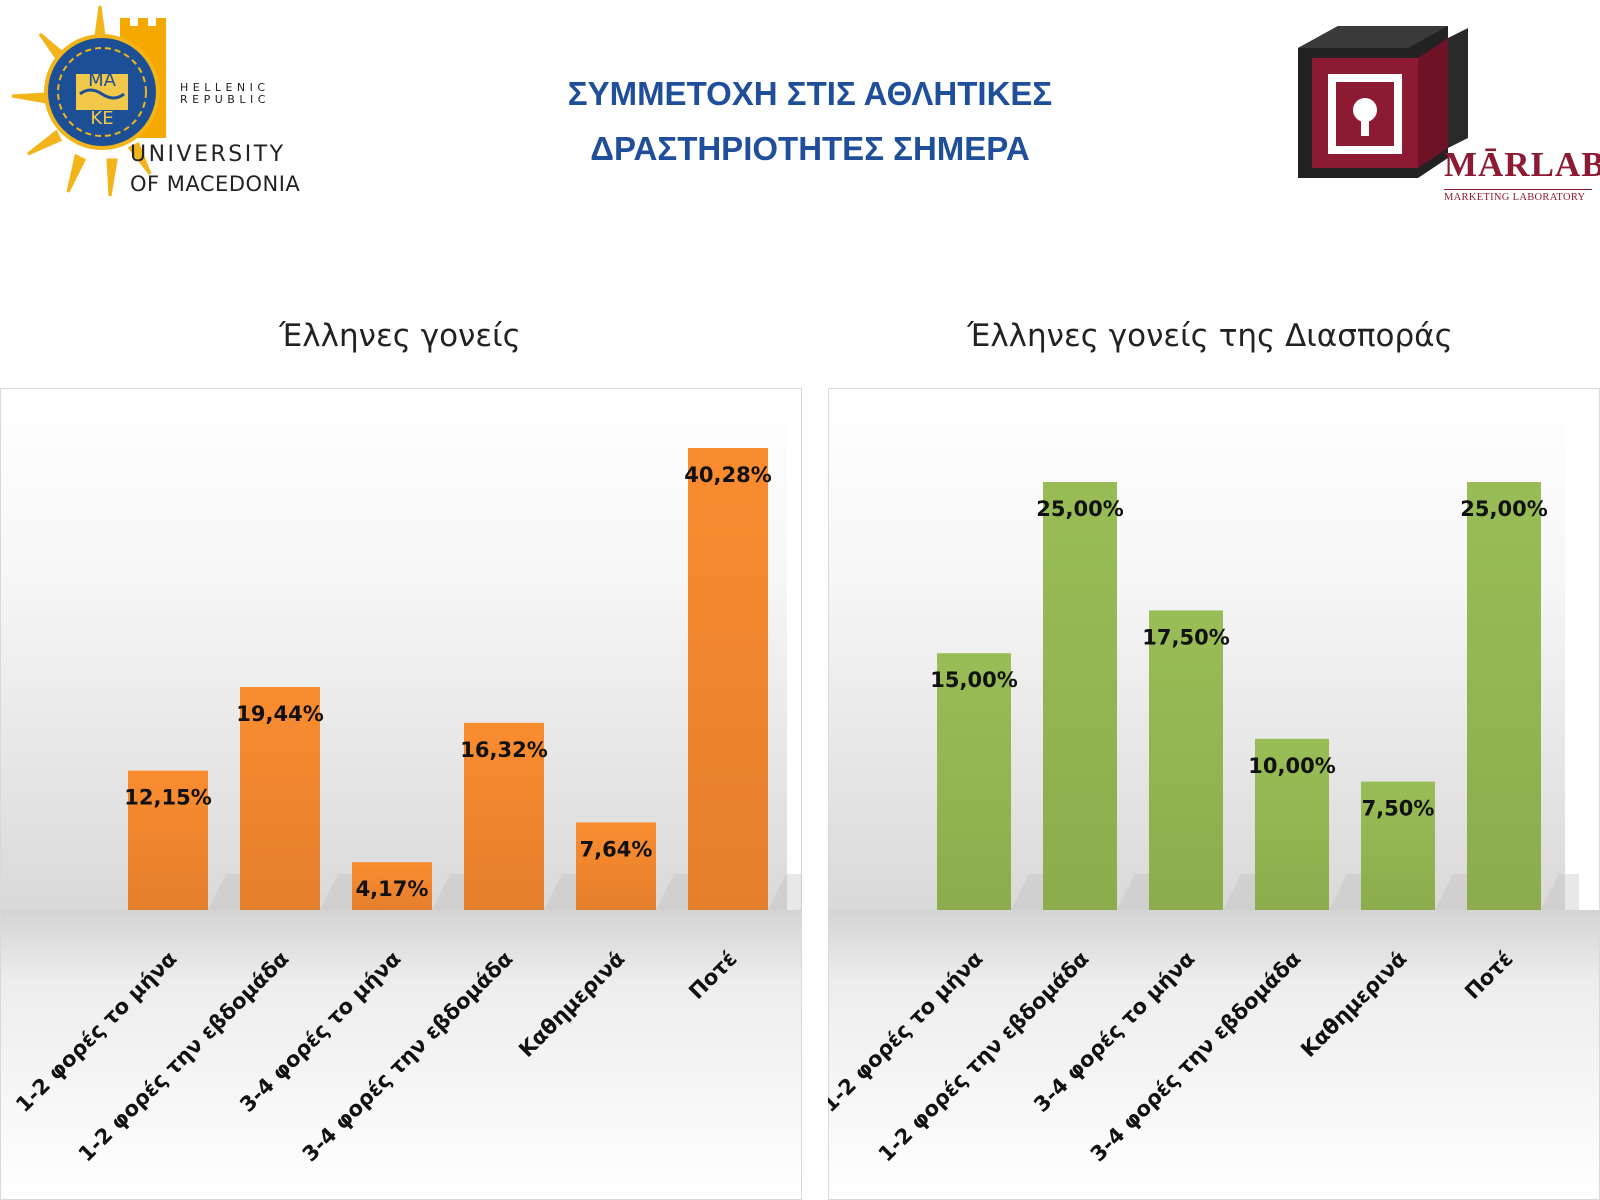  I want to click on sun-rays-icon, so click(81, 101).